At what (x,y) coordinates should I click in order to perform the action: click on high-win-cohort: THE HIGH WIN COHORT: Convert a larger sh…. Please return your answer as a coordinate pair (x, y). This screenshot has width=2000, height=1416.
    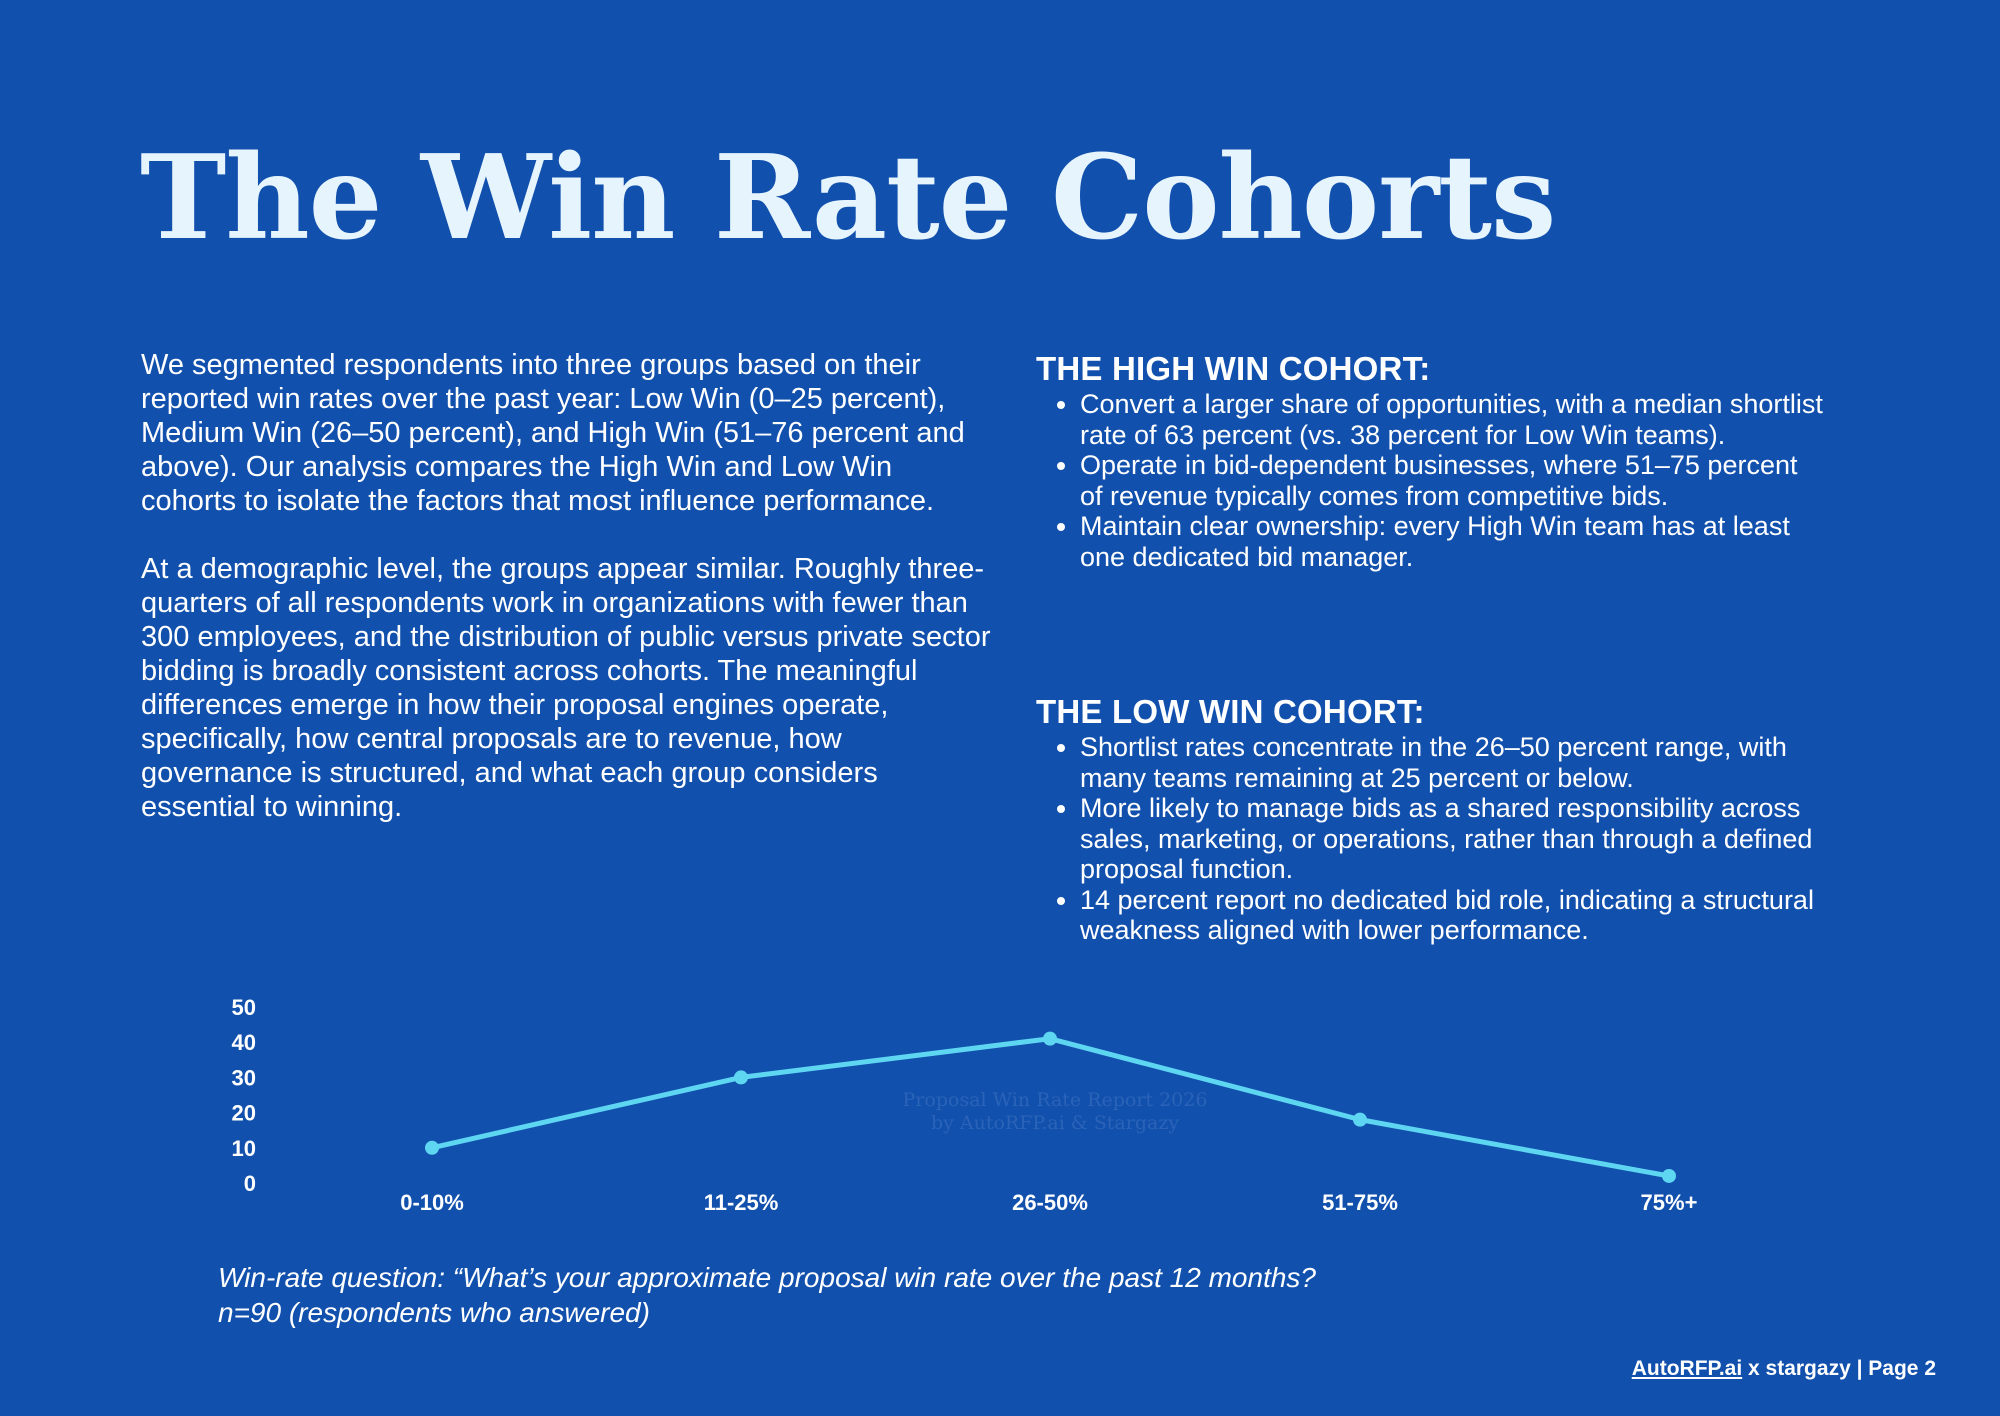
    Looking at the image, I should click on (1431, 460).